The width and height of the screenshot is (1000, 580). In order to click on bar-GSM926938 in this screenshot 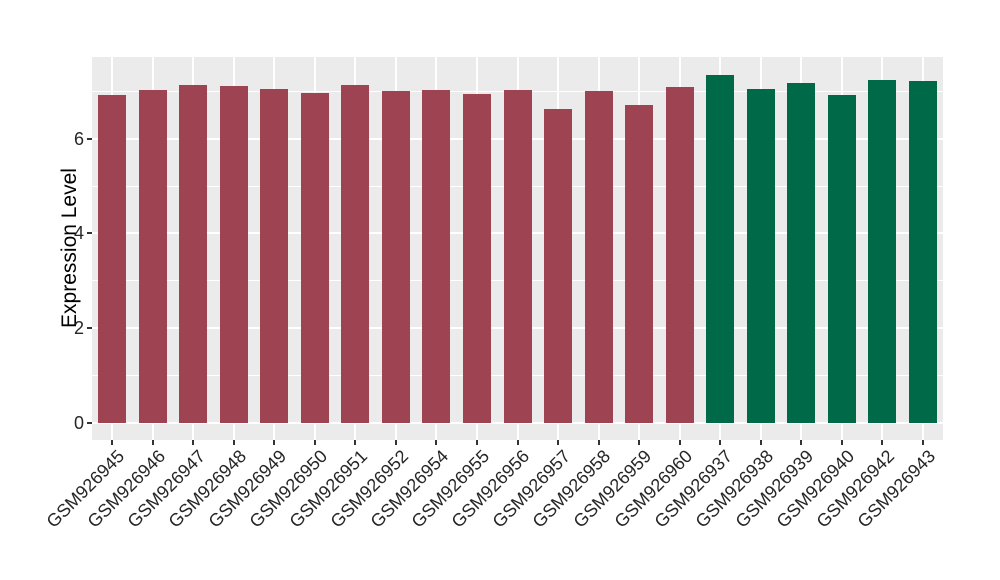, I will do `click(760, 255)`.